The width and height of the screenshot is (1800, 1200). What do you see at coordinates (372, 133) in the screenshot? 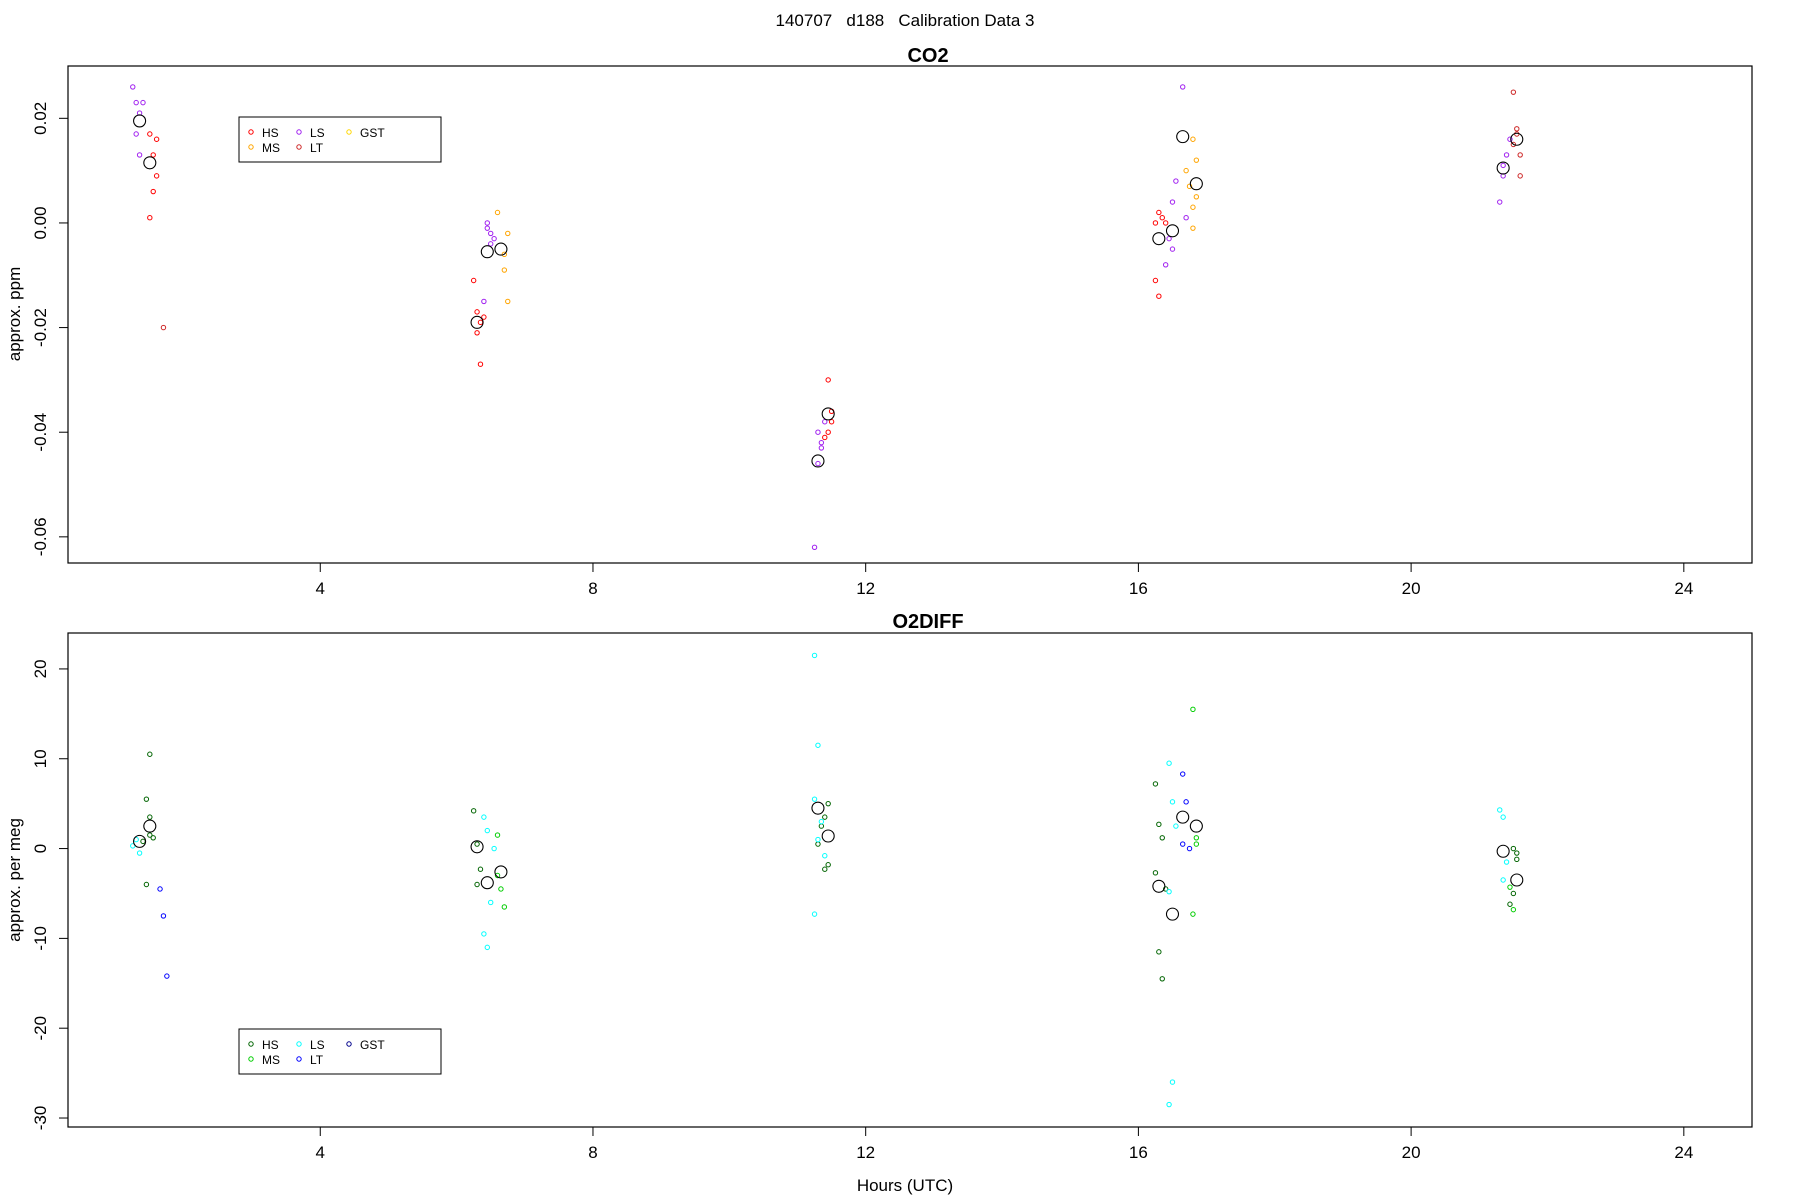
I see `legend-label-gst: GST` at bounding box center [372, 133].